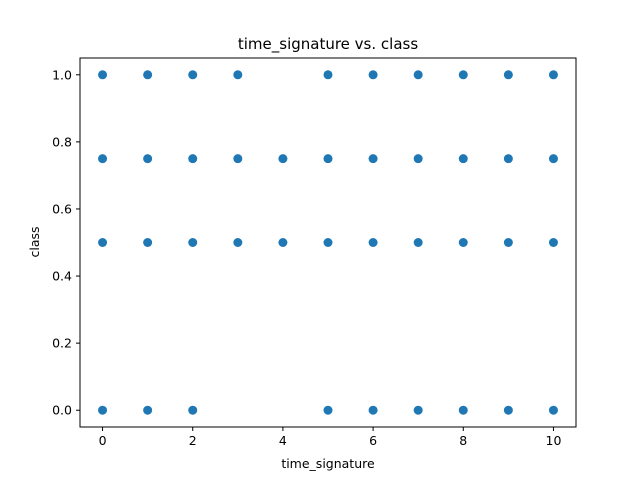 The width and height of the screenshot is (640, 484). What do you see at coordinates (193, 440) in the screenshot?
I see `x-tick-label: 2` at bounding box center [193, 440].